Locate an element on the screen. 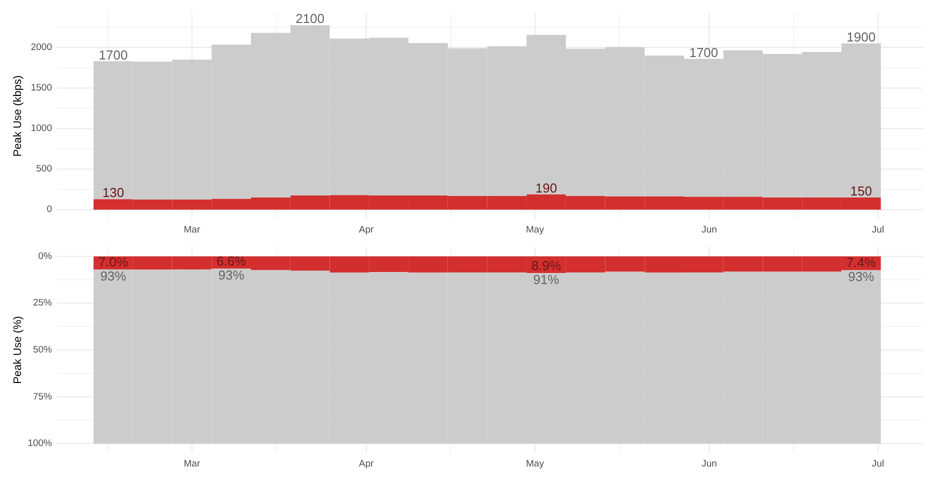 The width and height of the screenshot is (936, 482). y-tick-label: 25% is located at coordinates (42, 303).